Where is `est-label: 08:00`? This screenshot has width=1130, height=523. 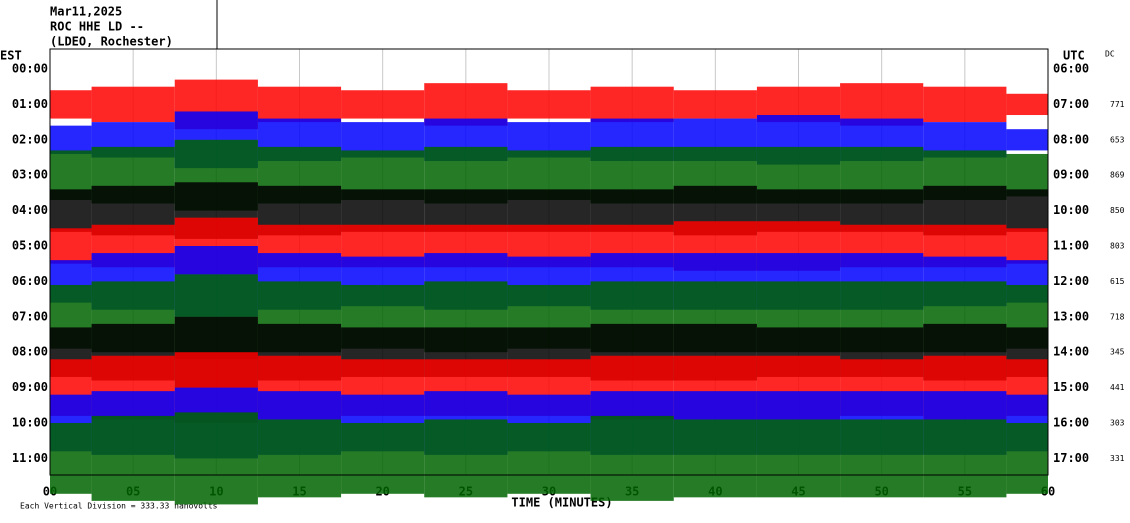
est-label: 08:00 is located at coordinates (30, 352).